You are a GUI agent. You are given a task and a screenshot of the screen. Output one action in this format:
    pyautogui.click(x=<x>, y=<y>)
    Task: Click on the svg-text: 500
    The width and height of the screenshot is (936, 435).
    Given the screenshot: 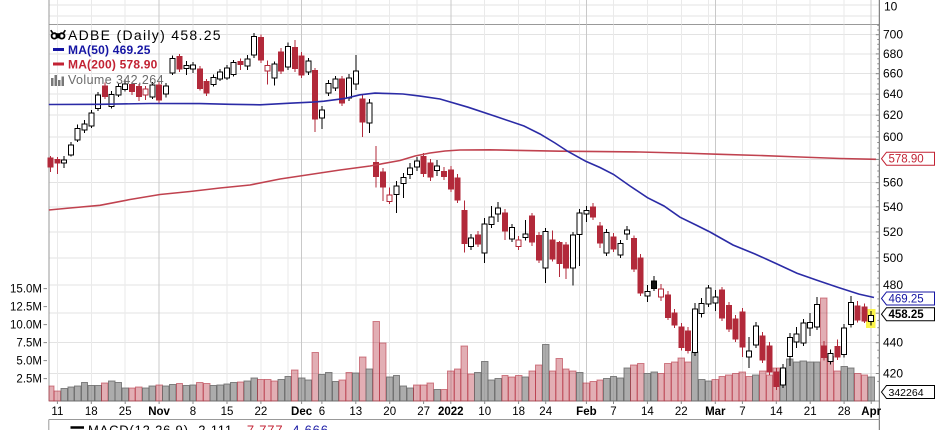 What is the action you would take?
    pyautogui.click(x=893, y=258)
    